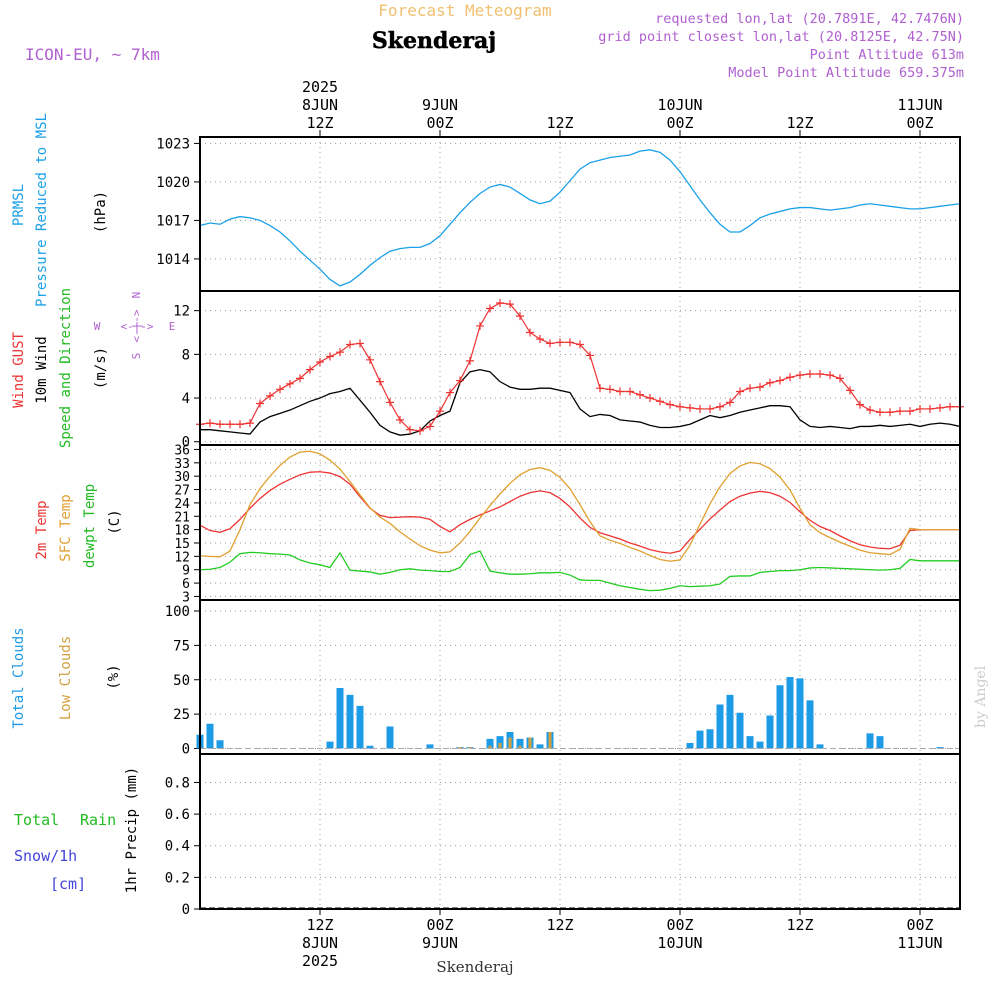  Describe the element at coordinates (45, 856) in the screenshot. I see `precip-label-snow: Snow/1h` at that location.